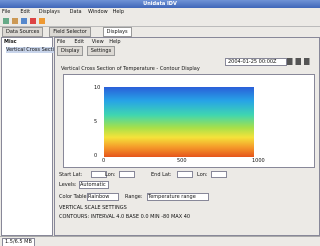 The image size is (320, 246). I want to click on levels-dropdown: Automatic, so click(94, 185).